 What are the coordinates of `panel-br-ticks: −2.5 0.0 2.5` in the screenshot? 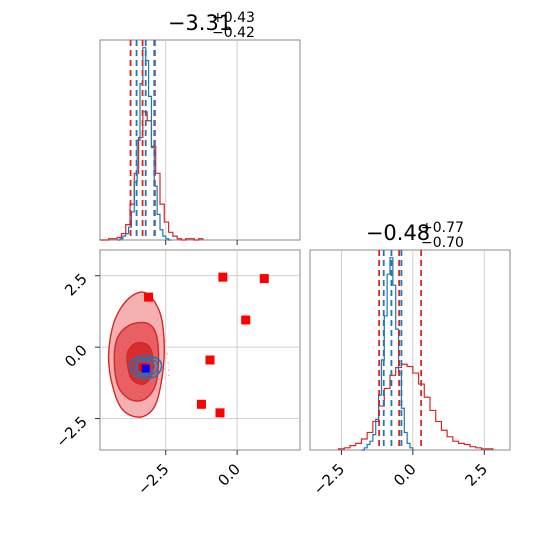 It's located at (400, 474).